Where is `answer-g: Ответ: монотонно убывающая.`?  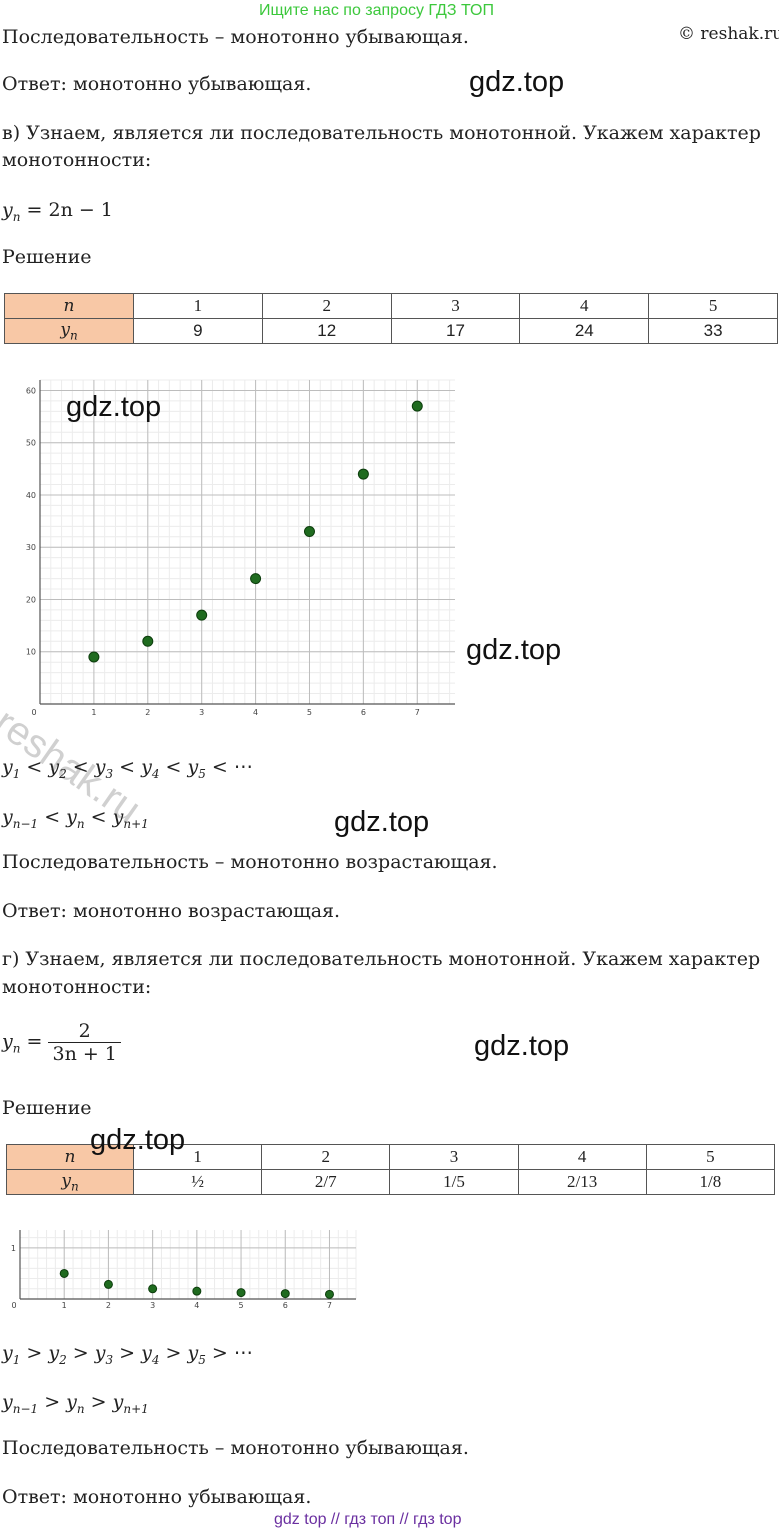 answer-g: Ответ: монотонно убывающая. is located at coordinates (157, 1497).